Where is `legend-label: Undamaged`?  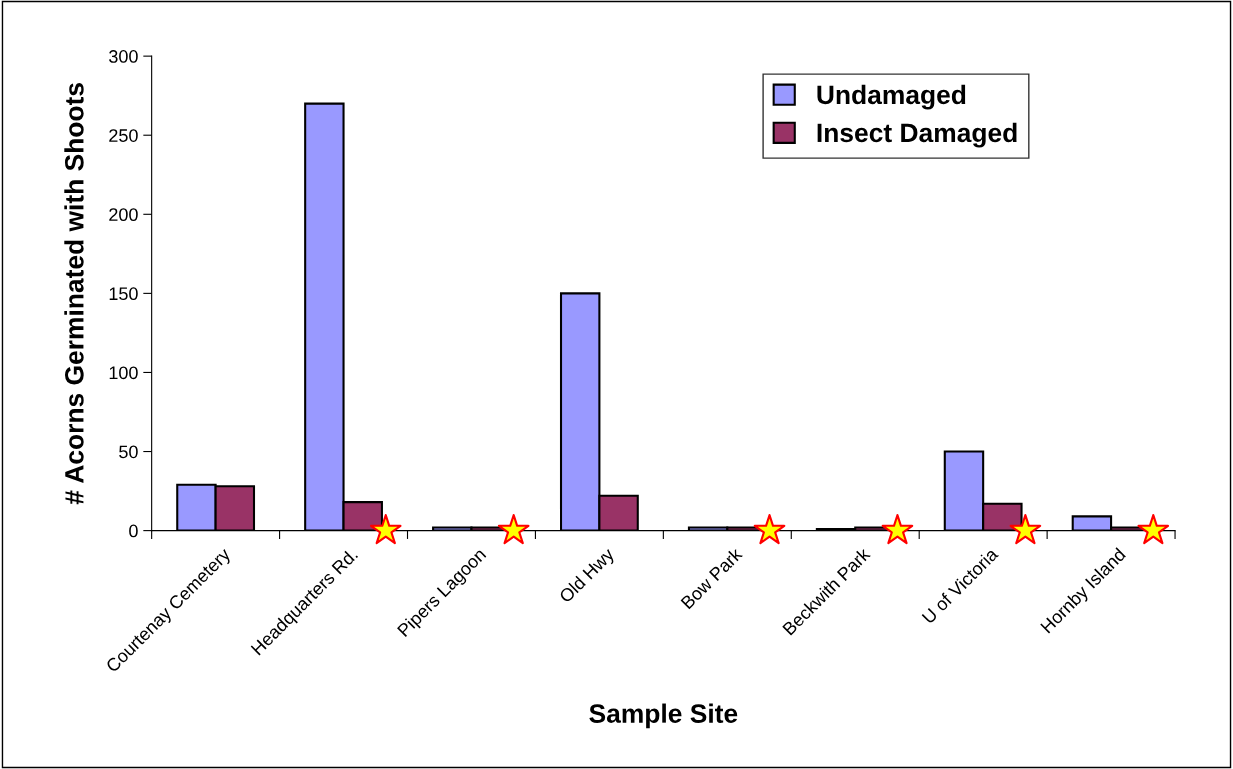
legend-label: Undamaged is located at coordinates (891, 97).